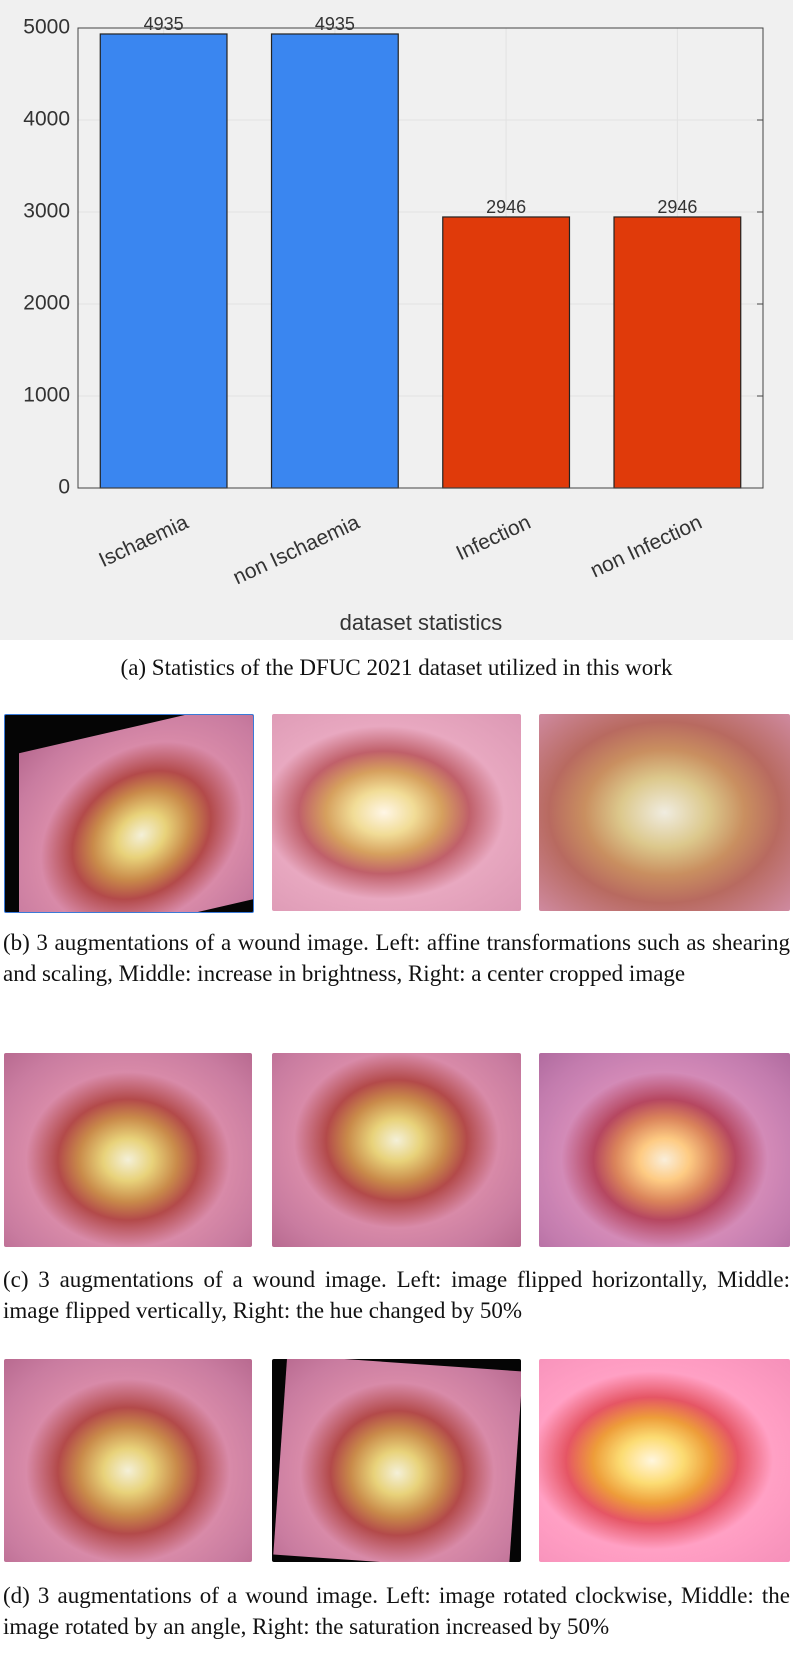 This screenshot has height=1671, width=793. What do you see at coordinates (46, 303) in the screenshot?
I see `y-tick-label: 2000` at bounding box center [46, 303].